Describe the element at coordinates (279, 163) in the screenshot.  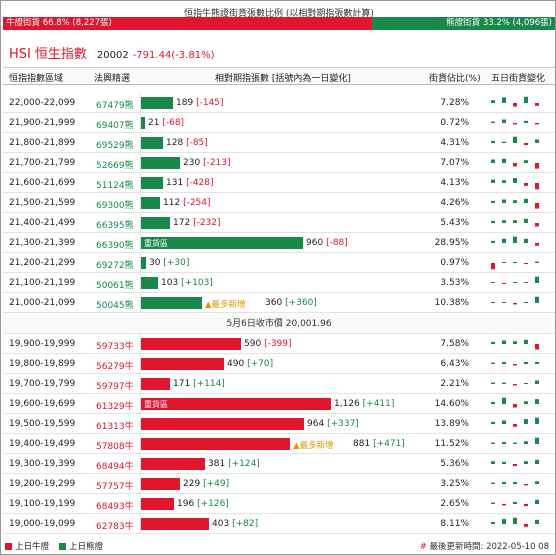
I see `table-row: 21,700-21,799 52669熊 230 [-213] 7.07%` at that location.